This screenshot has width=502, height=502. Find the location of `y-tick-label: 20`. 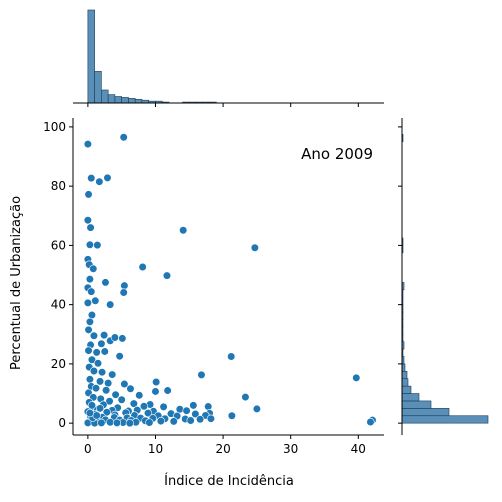

y-tick-label: 20 is located at coordinates (58, 364).